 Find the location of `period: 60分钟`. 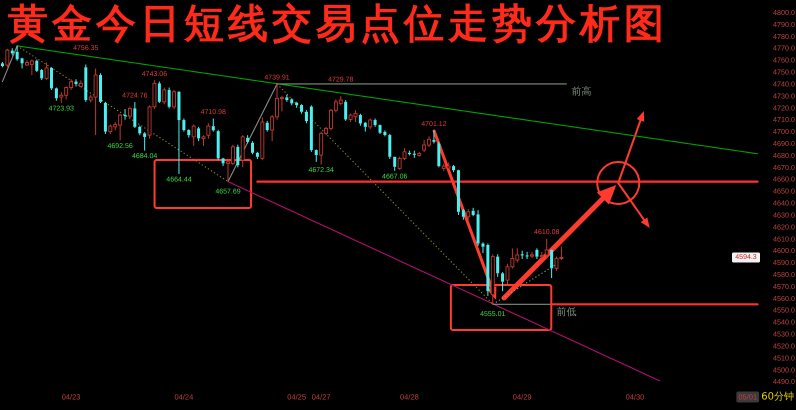

period: 60分钟 is located at coordinates (777, 397).